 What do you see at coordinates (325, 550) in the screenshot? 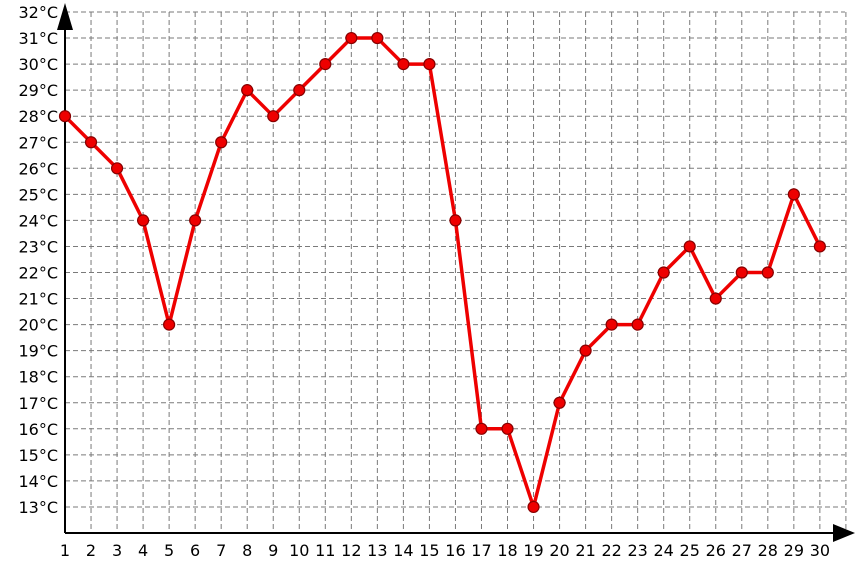
I see `x-tick-label: 11` at bounding box center [325, 550].